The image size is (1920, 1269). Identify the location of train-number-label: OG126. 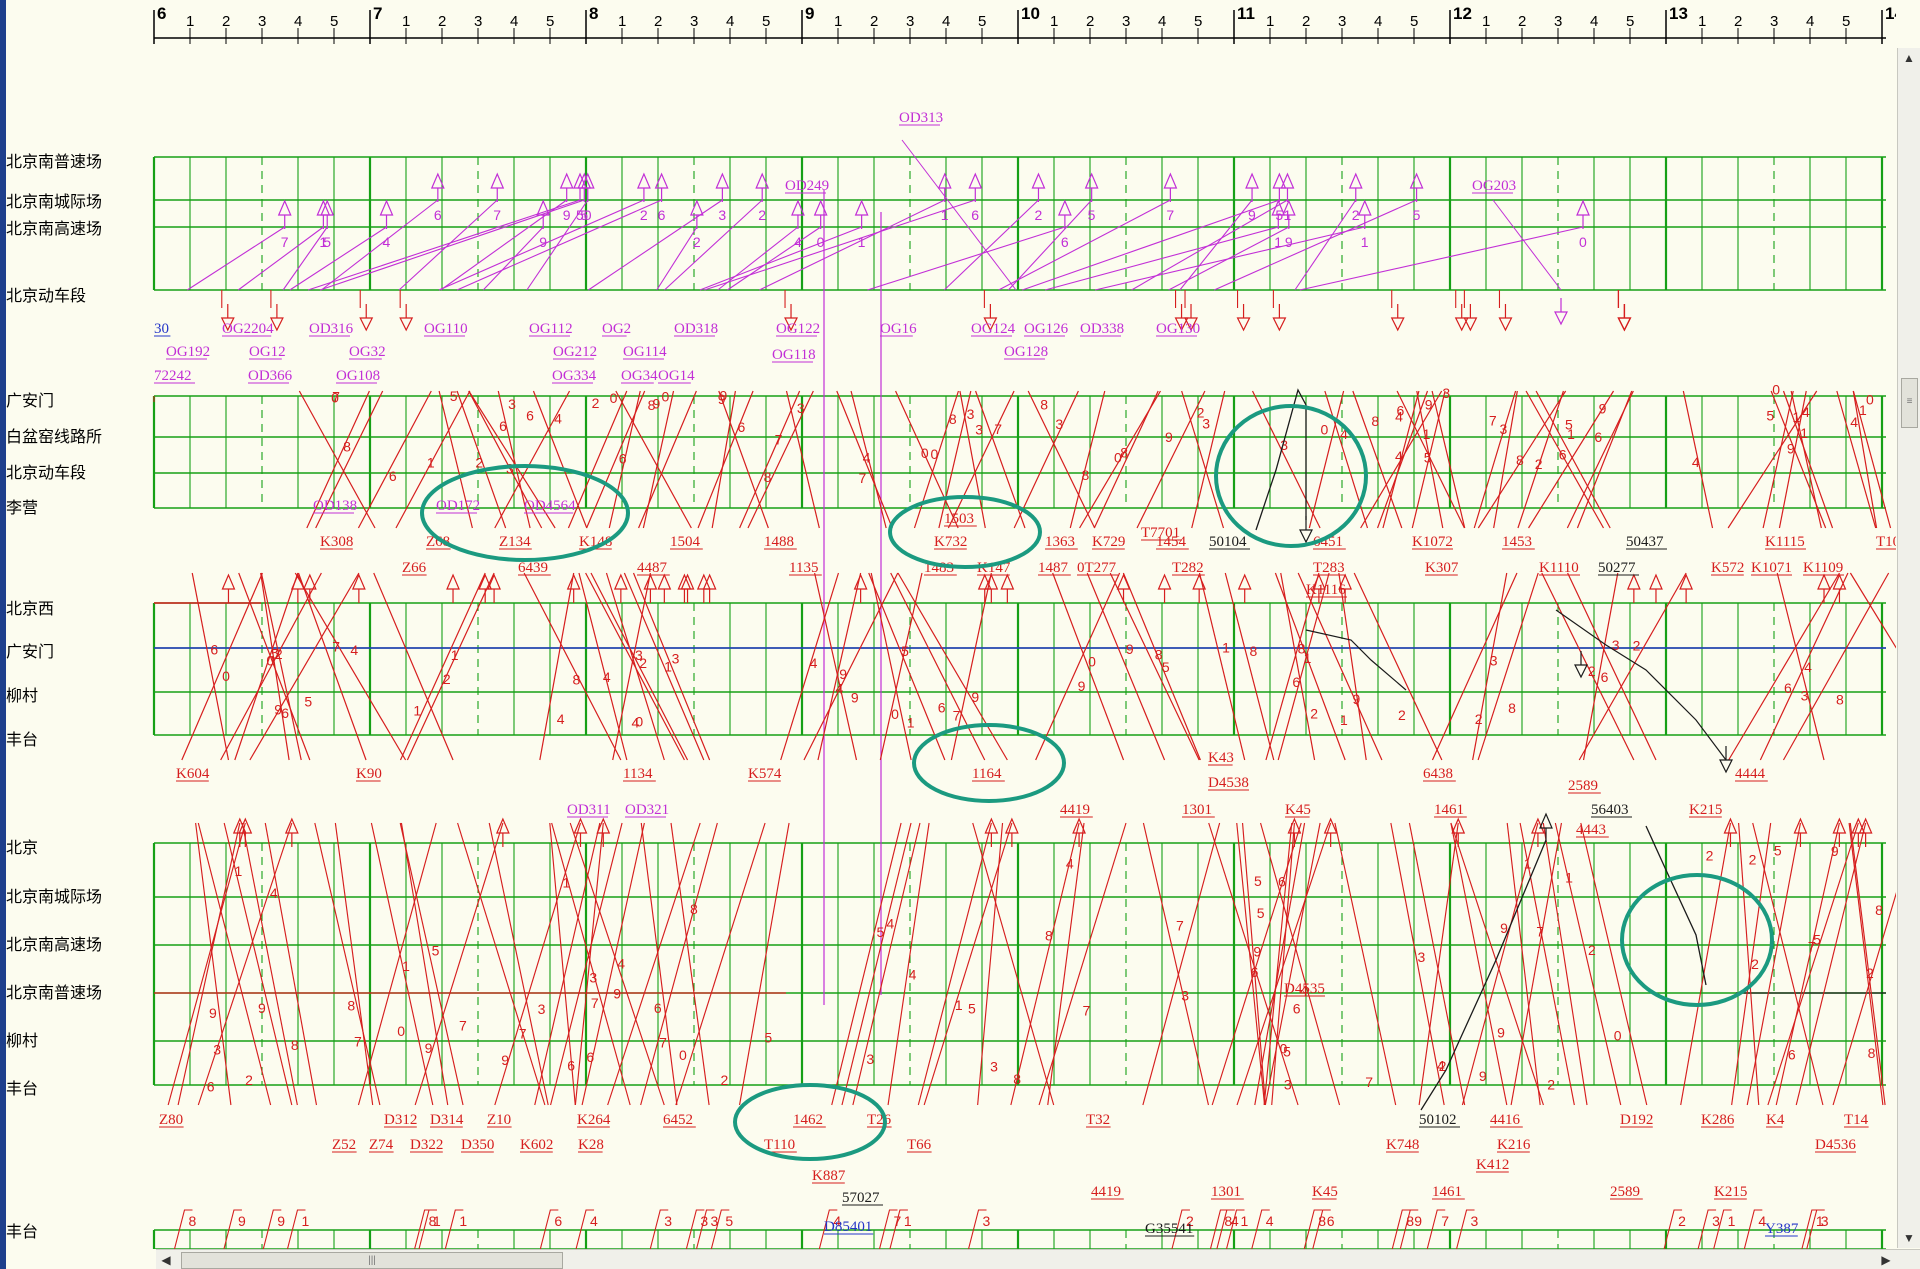
(1046, 329).